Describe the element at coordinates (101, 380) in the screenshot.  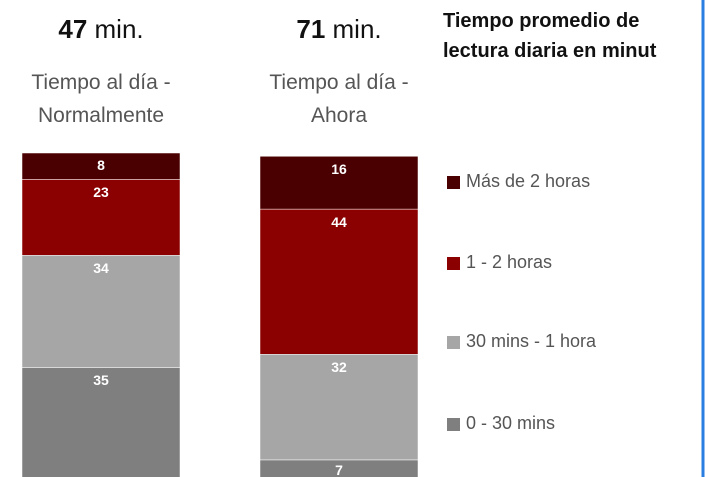
I see `data-label: 35` at that location.